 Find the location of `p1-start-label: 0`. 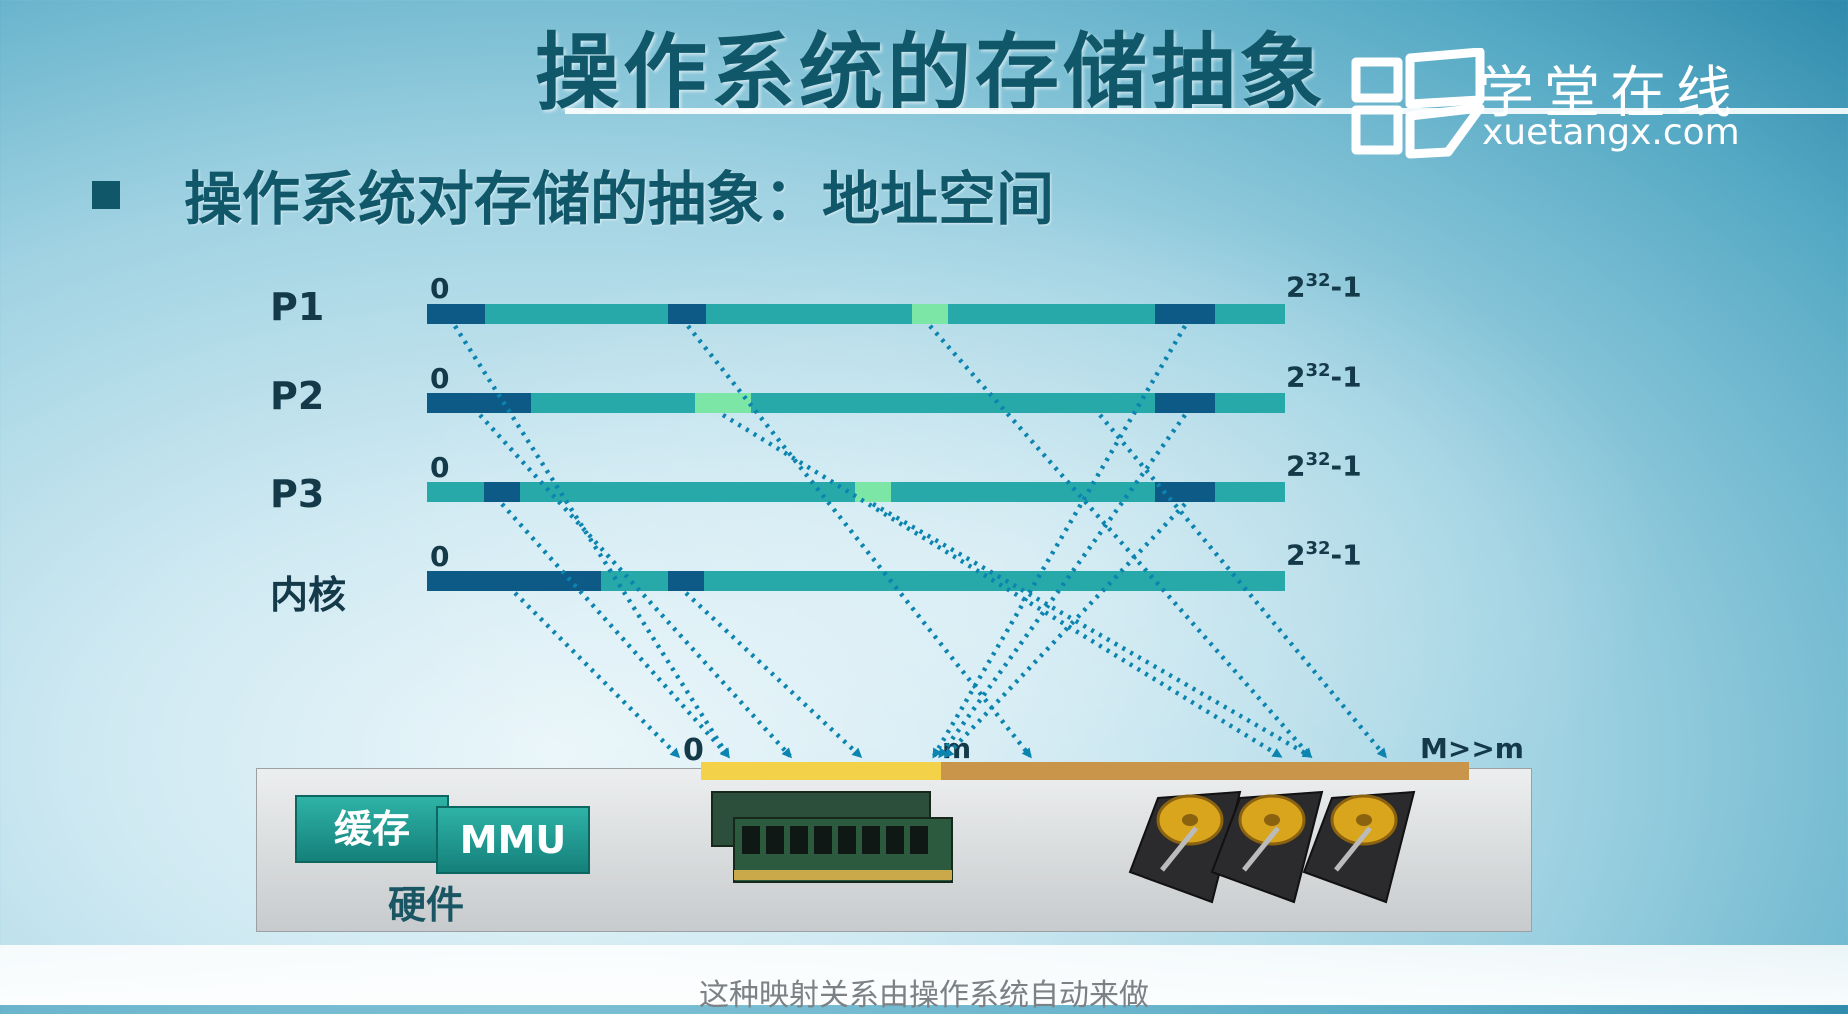

p1-start-label: 0 is located at coordinates (440, 288).